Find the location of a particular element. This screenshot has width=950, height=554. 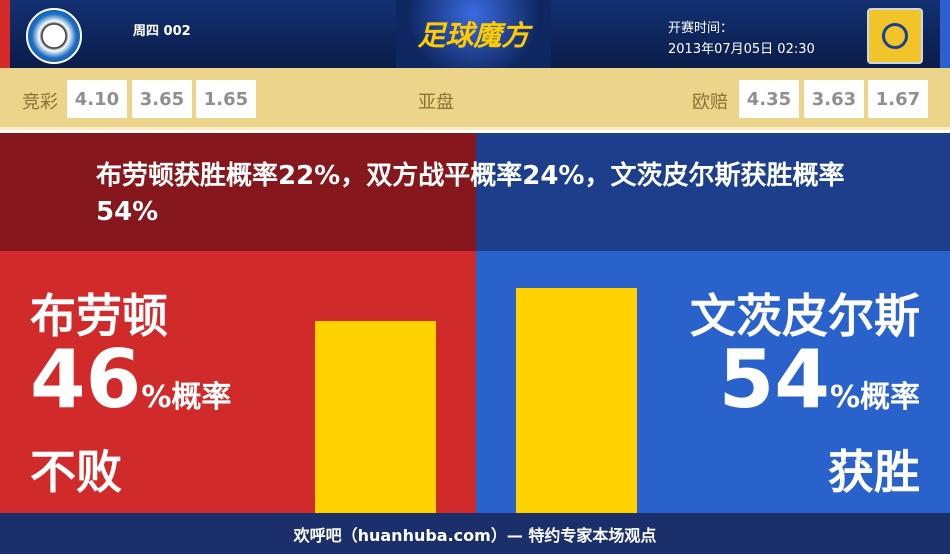

brand-logo: 足球魔方 is located at coordinates (473, 34).